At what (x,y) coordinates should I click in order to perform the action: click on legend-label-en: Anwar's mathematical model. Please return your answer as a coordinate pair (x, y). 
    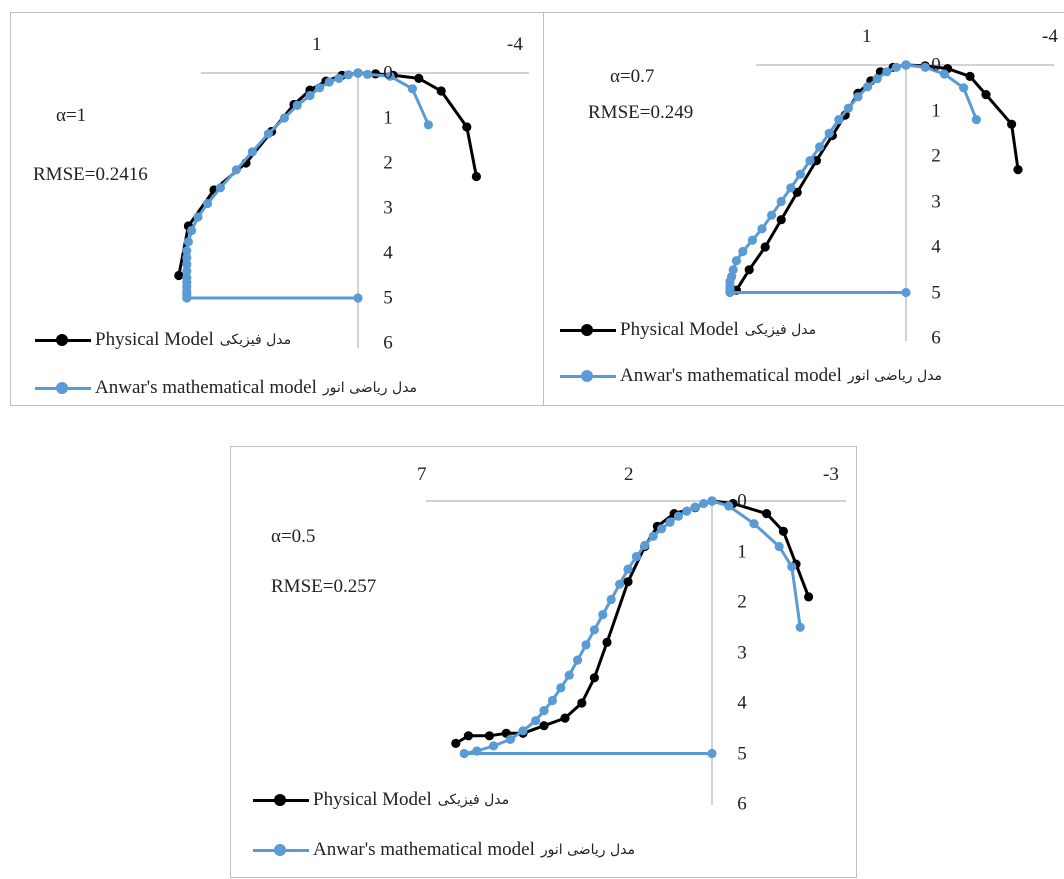
    Looking at the image, I should click on (424, 849).